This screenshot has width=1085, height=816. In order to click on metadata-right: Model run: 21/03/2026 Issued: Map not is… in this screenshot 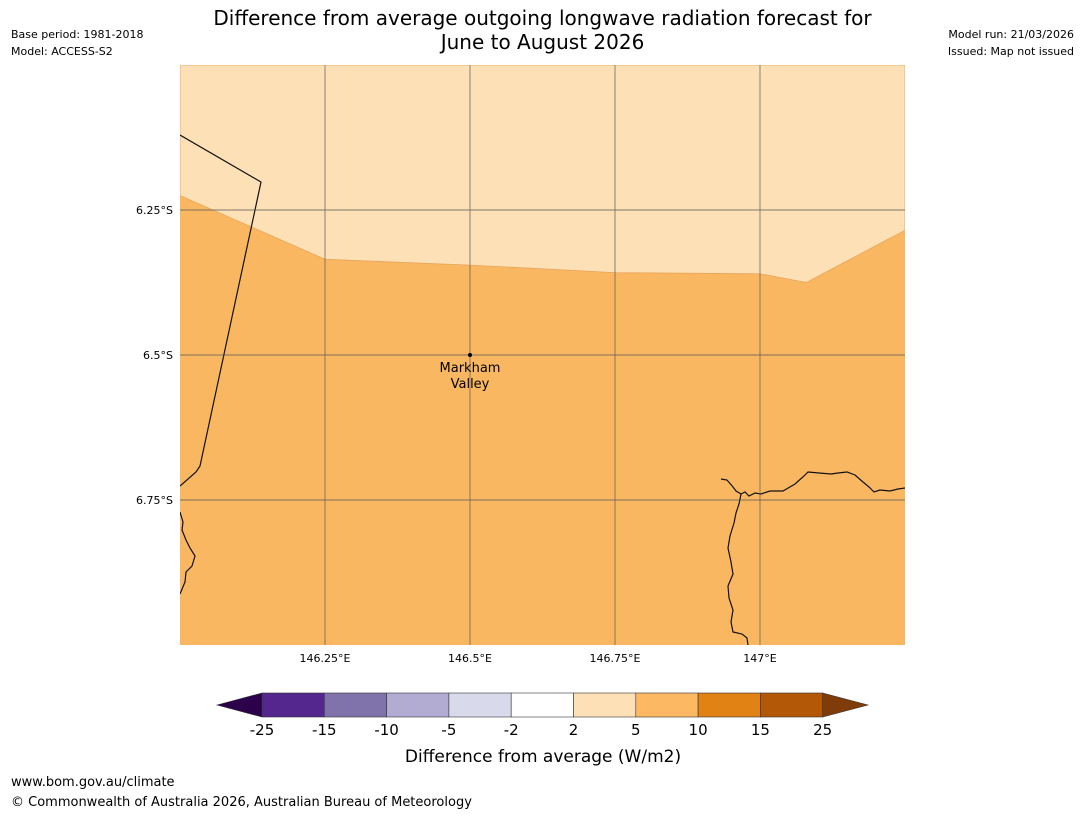, I will do `click(1011, 43)`.